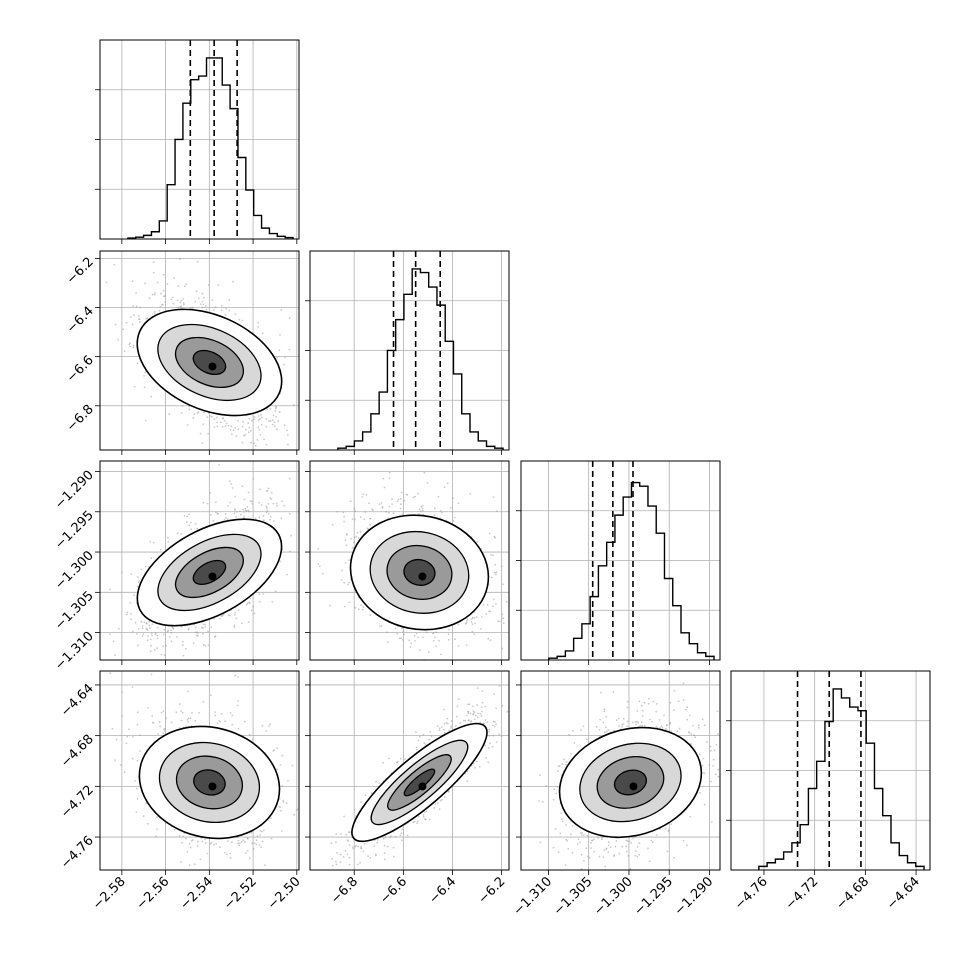  What do you see at coordinates (903, 893) in the screenshot?
I see `x-tick-label: −4.64` at bounding box center [903, 893].